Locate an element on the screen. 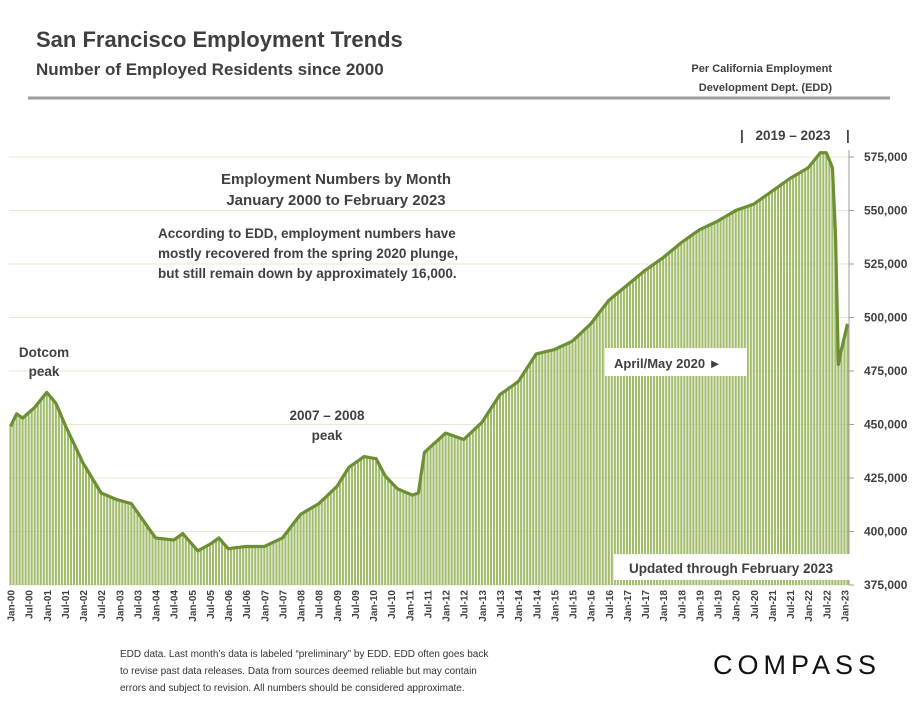  plunge-label: April/May 2020 ► is located at coordinates (668, 363).